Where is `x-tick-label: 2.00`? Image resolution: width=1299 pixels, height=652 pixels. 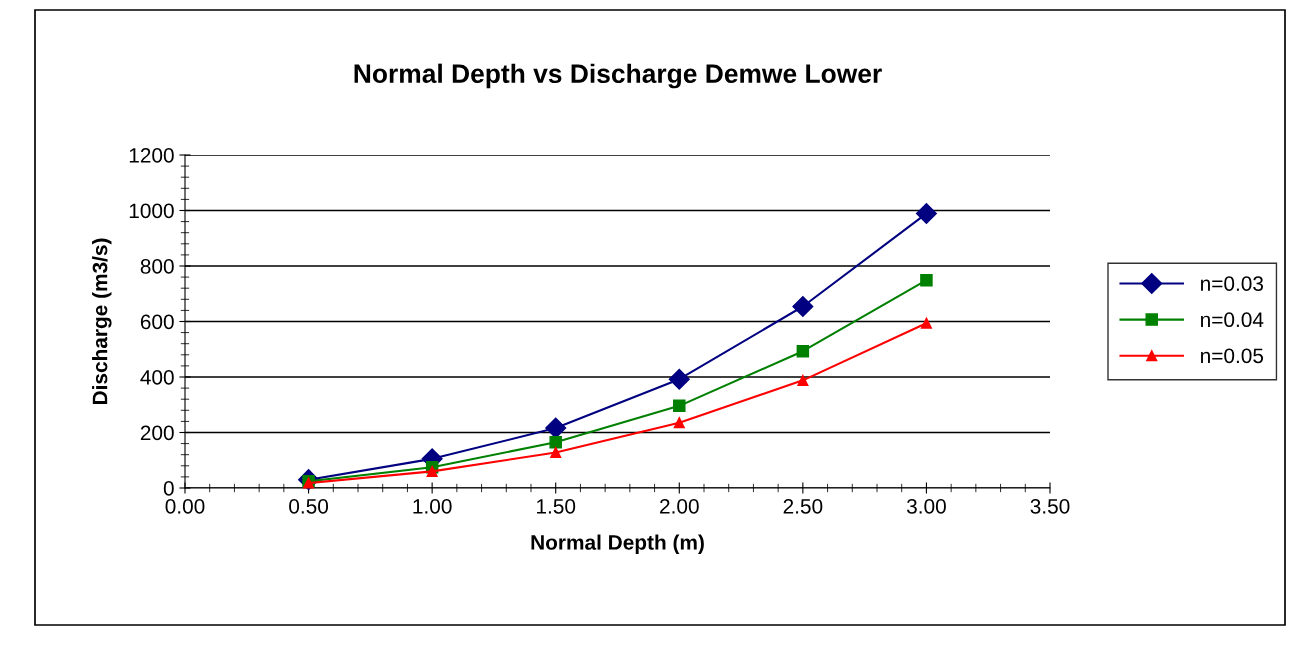
x-tick-label: 2.00 is located at coordinates (679, 506).